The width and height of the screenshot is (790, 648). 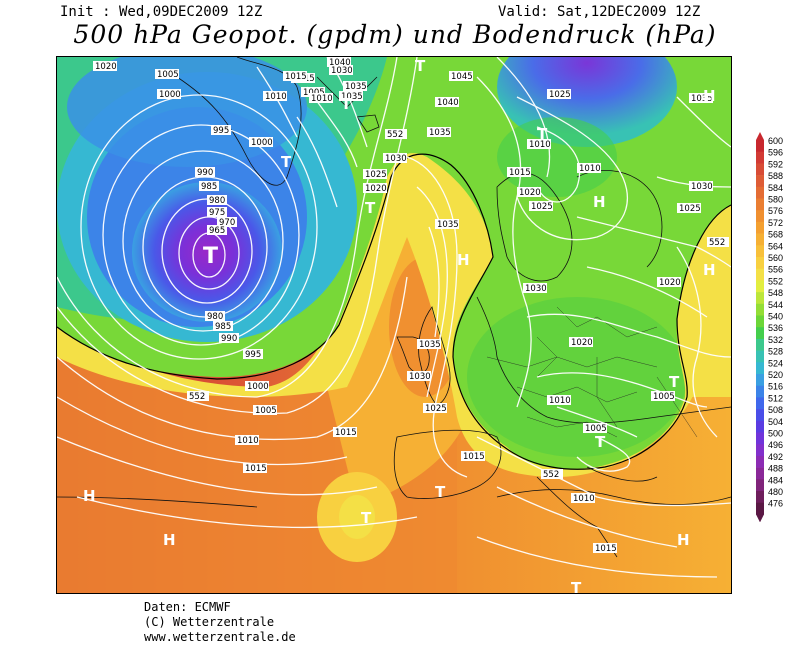 I want to click on legend-label: 596, so click(x=775, y=153).